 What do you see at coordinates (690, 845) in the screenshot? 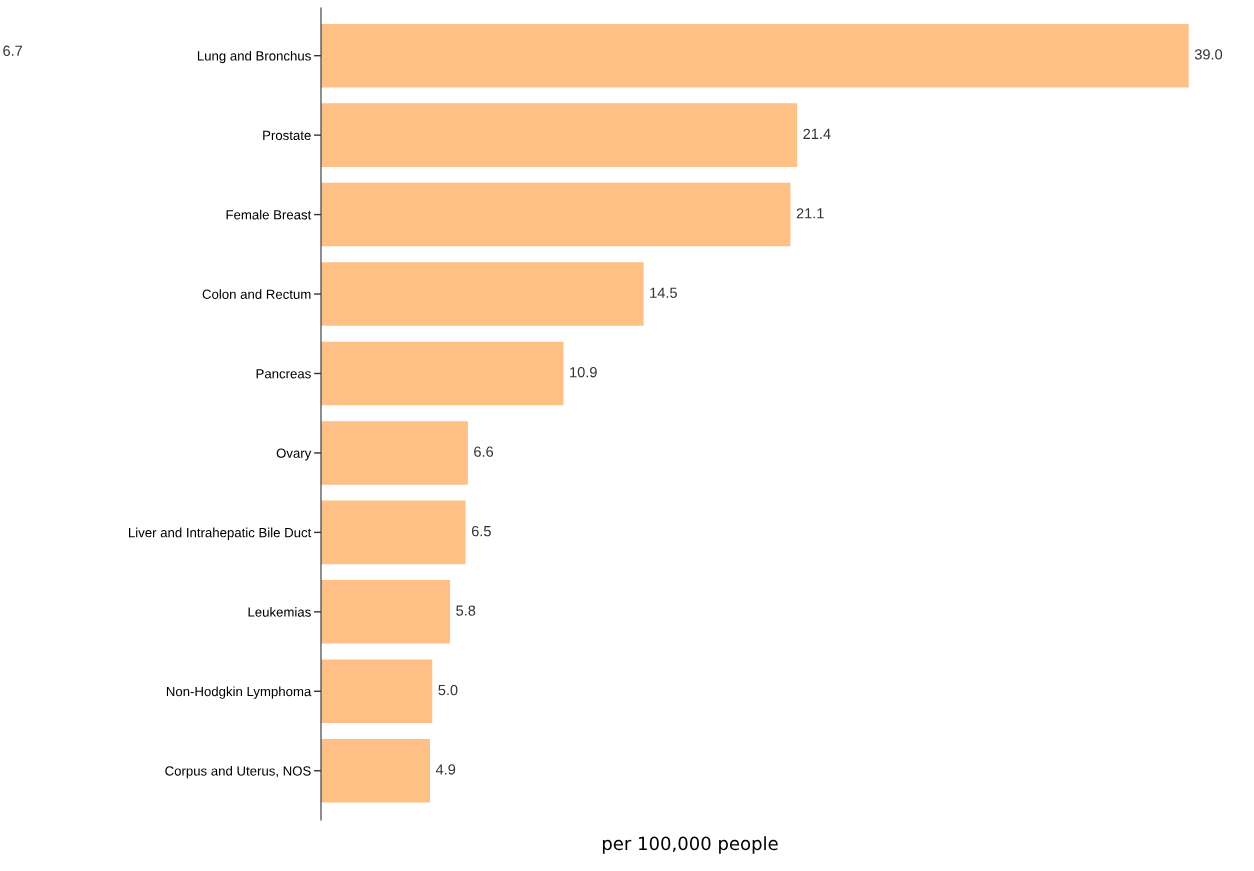
I see `x-axis-title: per 100,000 people` at bounding box center [690, 845].